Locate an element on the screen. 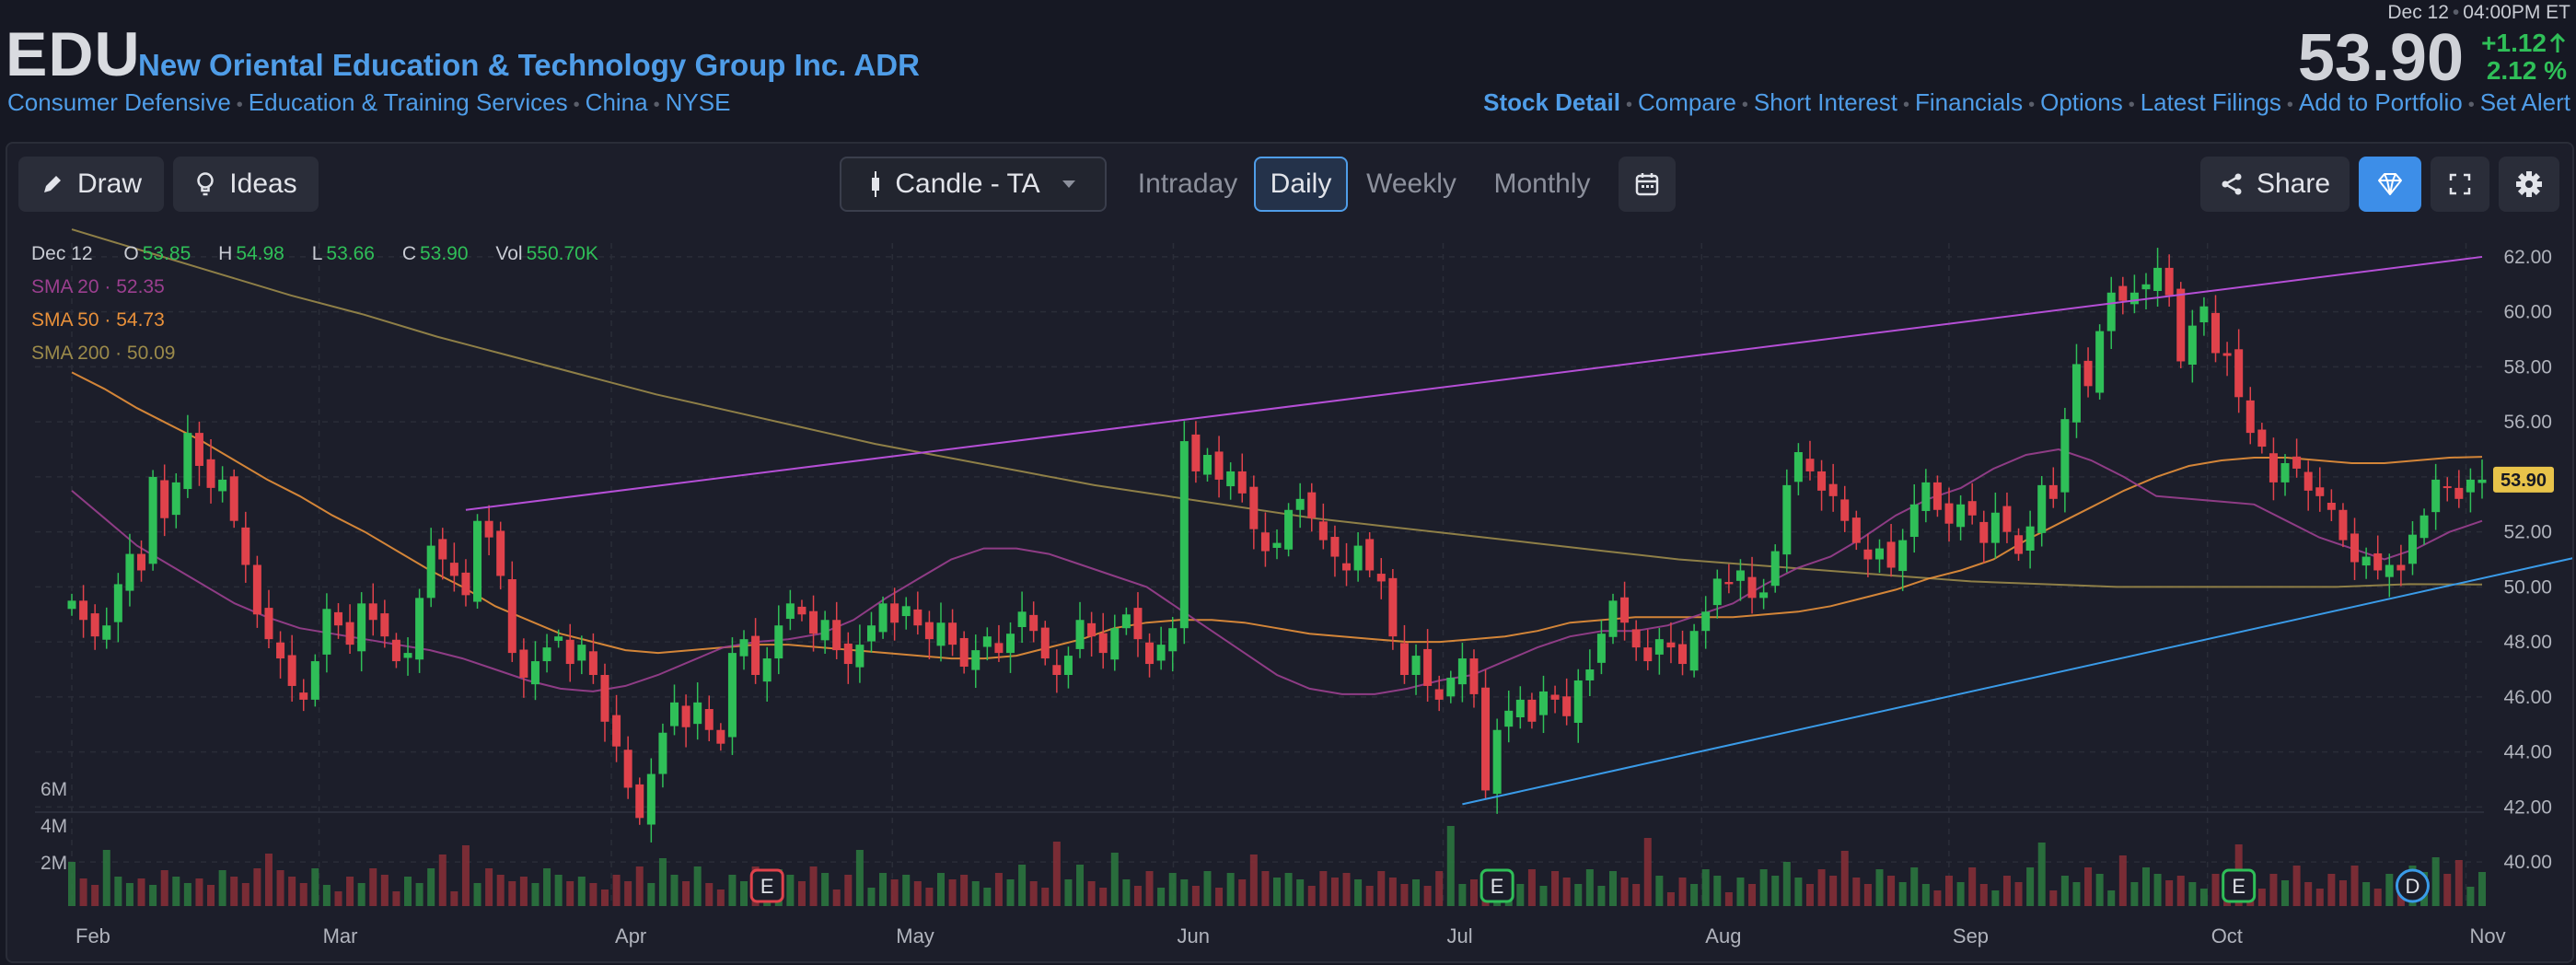  date-range-button is located at coordinates (1647, 184).